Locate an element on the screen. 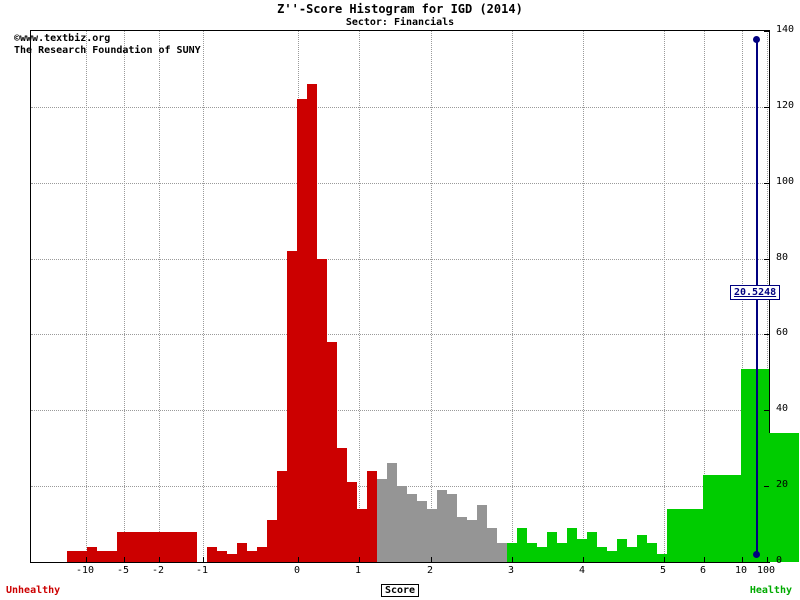 This screenshot has width=800, height=600. y-tick-label: 0 is located at coordinates (779, 560).